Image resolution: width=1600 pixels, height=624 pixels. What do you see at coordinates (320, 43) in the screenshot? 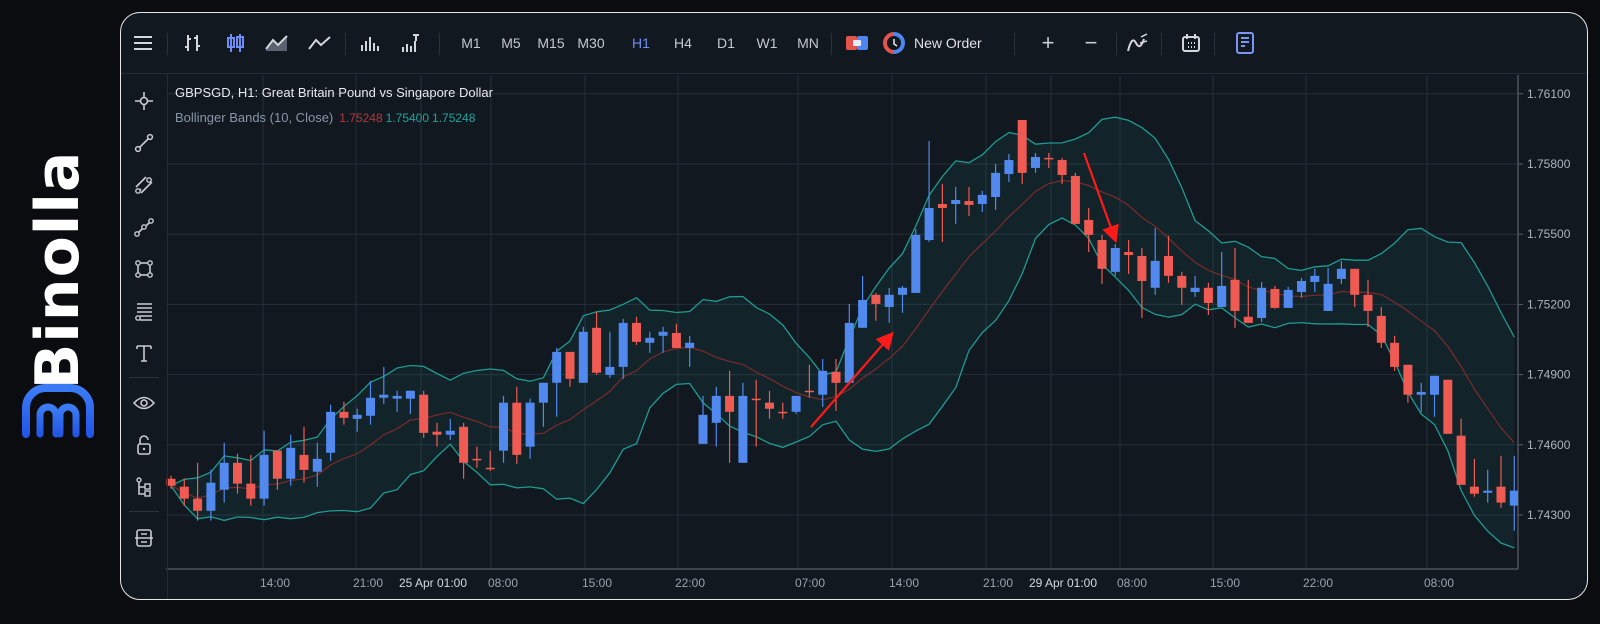
I see `line-chart-icon` at bounding box center [320, 43].